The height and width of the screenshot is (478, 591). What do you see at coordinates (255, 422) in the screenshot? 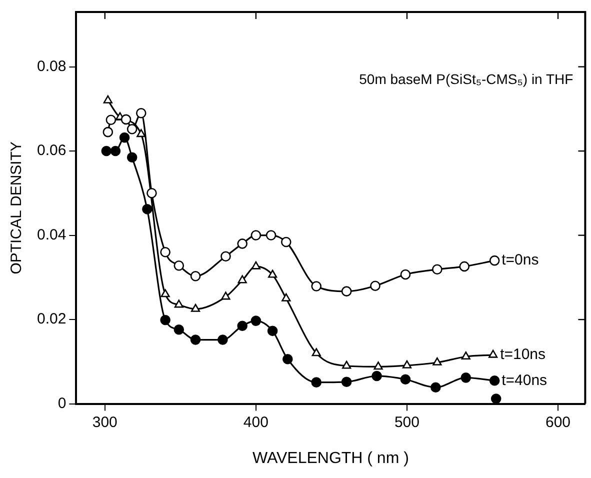
I see `x-tick-label: 400` at bounding box center [255, 422].